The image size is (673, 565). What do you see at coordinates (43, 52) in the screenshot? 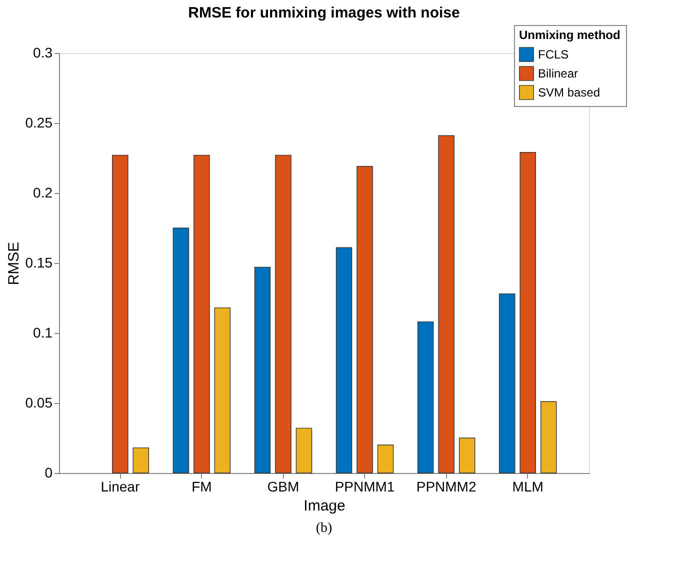
I see `y-tick-label: 0.3` at bounding box center [43, 52].